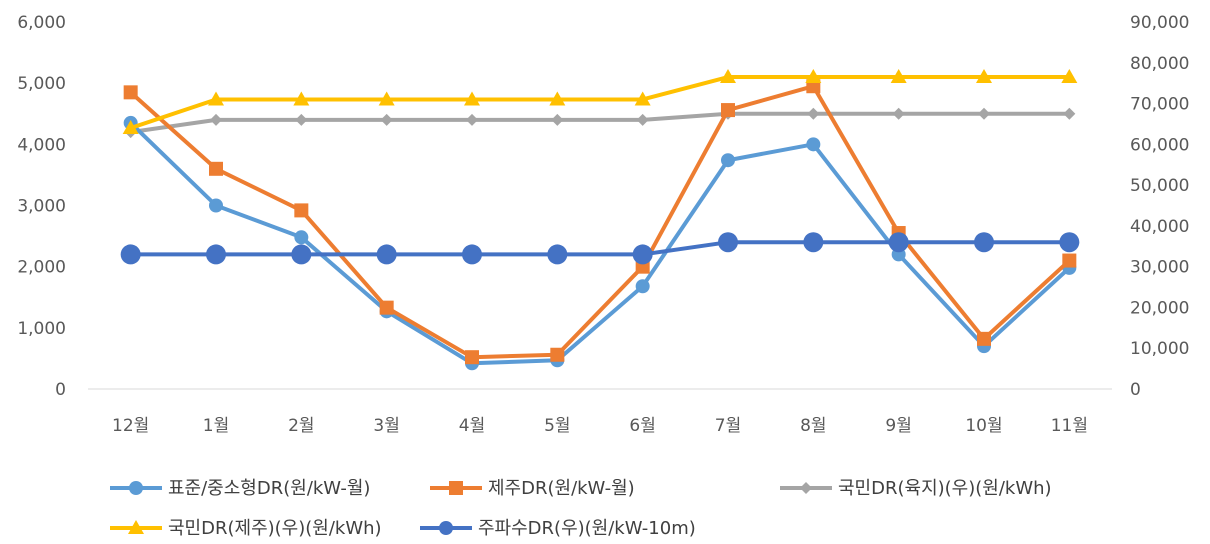 The height and width of the screenshot is (544, 1210). What do you see at coordinates (557, 426) in the screenshot?
I see `x-tick-label: 5월` at bounding box center [557, 426].